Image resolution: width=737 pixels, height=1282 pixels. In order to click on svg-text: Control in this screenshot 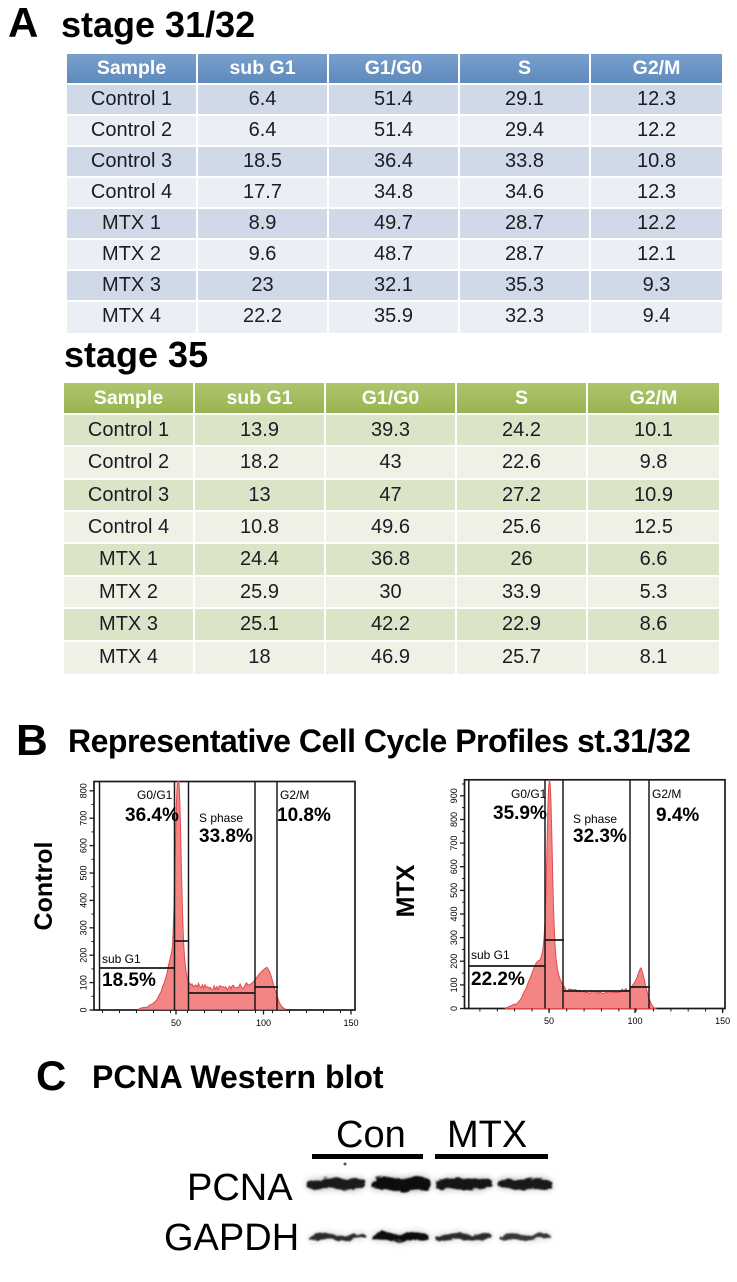, I will do `click(44, 886)`.